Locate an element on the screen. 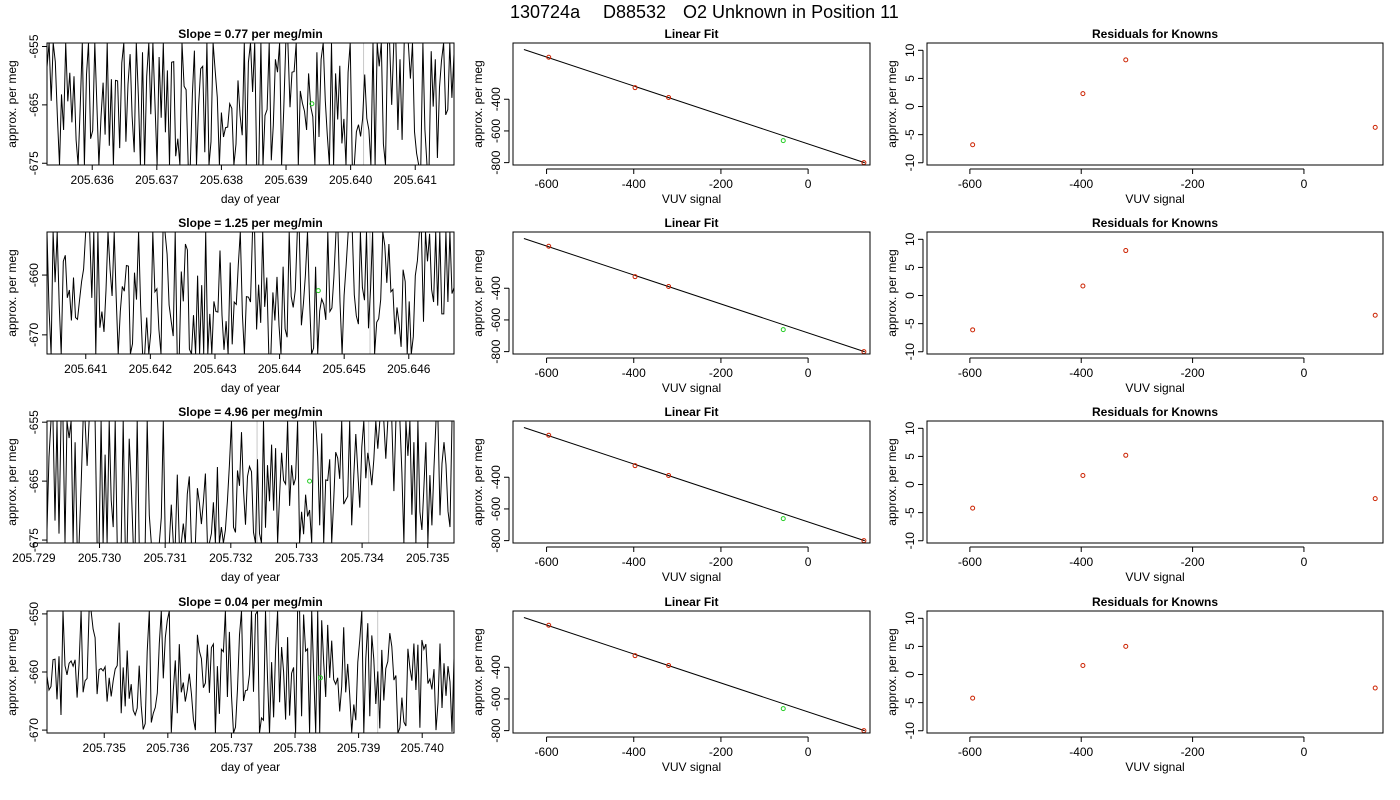  panel-title: Slope = 0.04 per meg/min is located at coordinates (250, 602).